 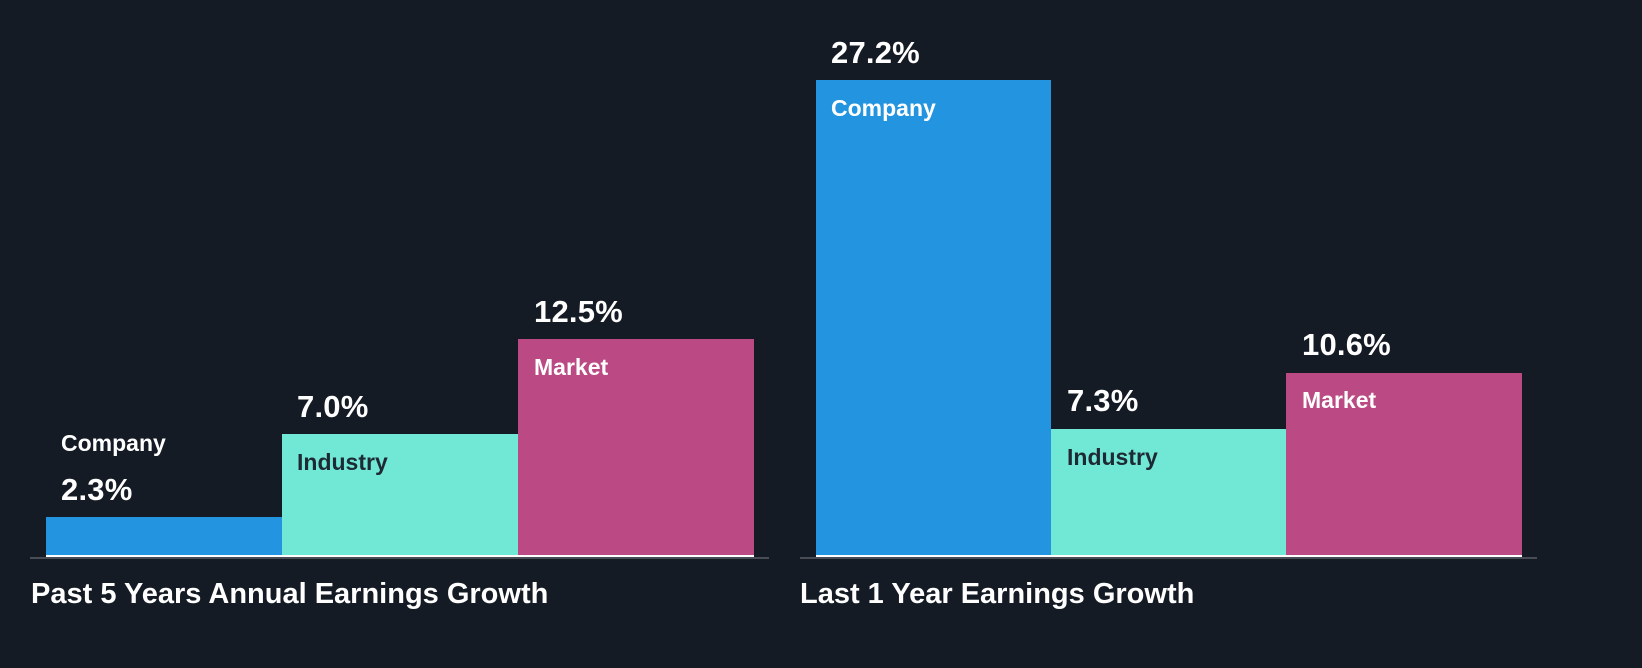 What do you see at coordinates (333, 406) in the screenshot?
I see `bar-value-industry: 7.0%` at bounding box center [333, 406].